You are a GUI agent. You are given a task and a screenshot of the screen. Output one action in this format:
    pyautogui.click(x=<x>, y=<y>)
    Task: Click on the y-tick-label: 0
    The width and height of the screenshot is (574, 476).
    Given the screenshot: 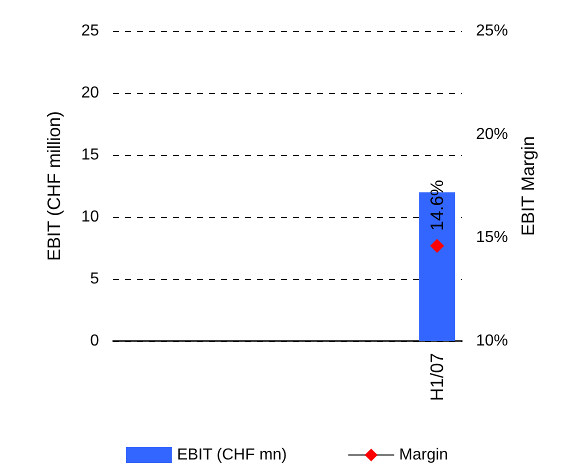 What is the action you would take?
    pyautogui.click(x=95, y=341)
    